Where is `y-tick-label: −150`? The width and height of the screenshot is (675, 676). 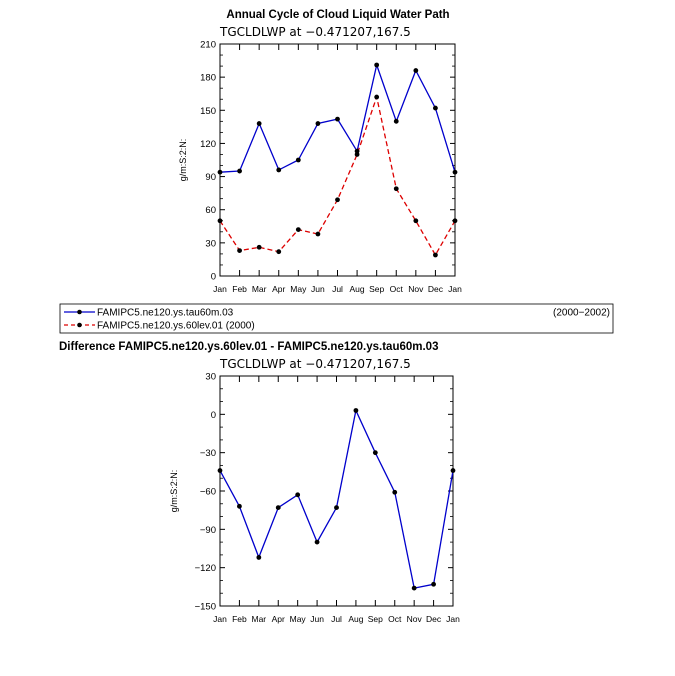 y-tick-label: −150 is located at coordinates (205, 607).